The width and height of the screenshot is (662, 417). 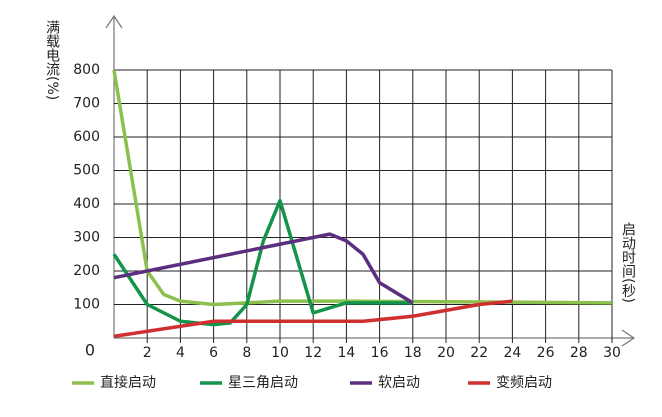 What do you see at coordinates (612, 353) in the screenshot?
I see `x-tick-label: 30` at bounding box center [612, 353].